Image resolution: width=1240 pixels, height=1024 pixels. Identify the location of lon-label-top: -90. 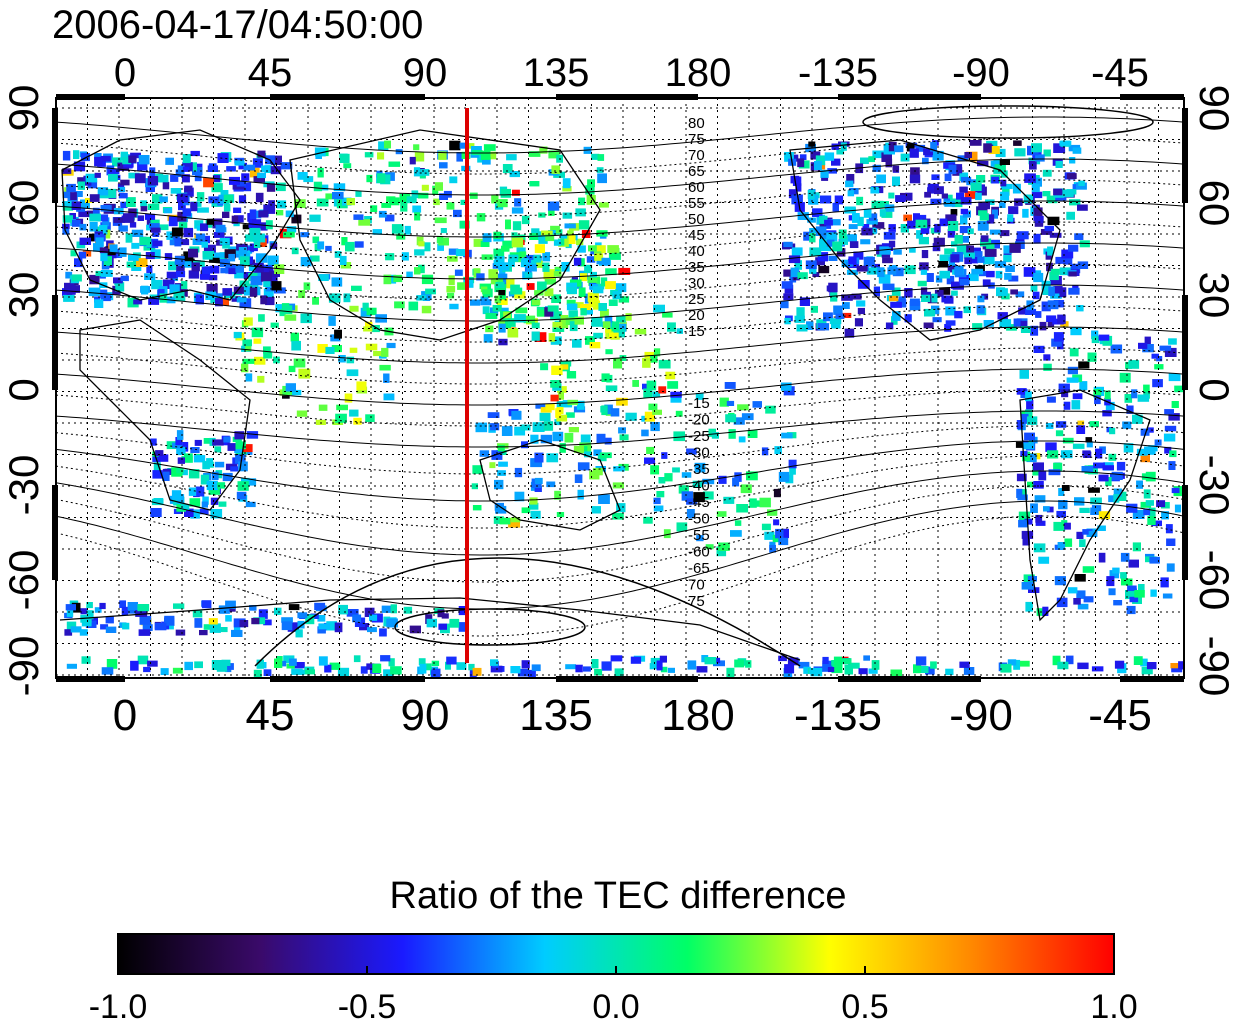
(981, 73).